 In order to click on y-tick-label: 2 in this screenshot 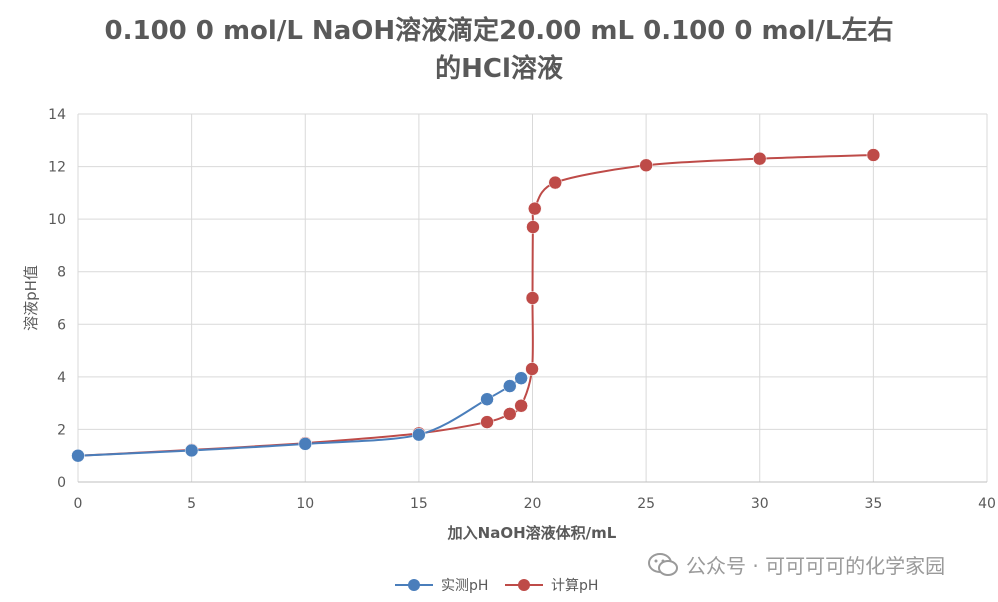, I will do `click(61, 430)`.